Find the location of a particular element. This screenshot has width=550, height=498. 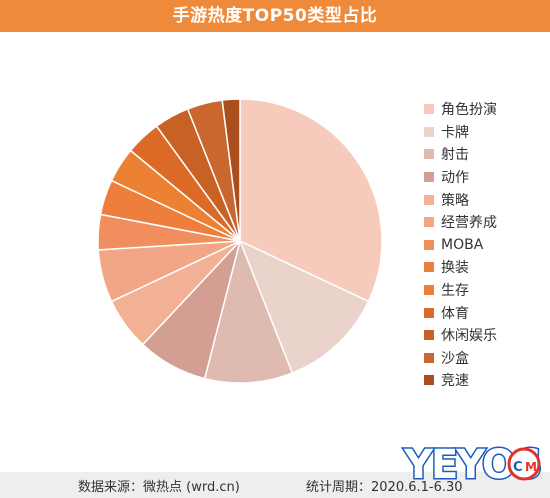

data-source-text: 数据来源：微热点 (wrd.cn) is located at coordinates (159, 487).